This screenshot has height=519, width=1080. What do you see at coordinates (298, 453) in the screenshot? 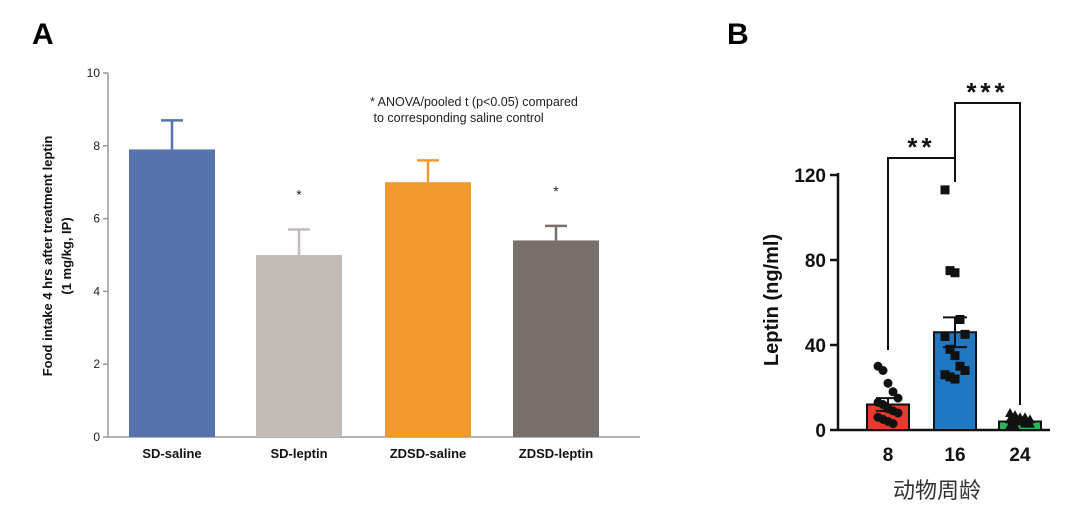
I see `panel-a-category-label: SD-leptin` at bounding box center [298, 453].